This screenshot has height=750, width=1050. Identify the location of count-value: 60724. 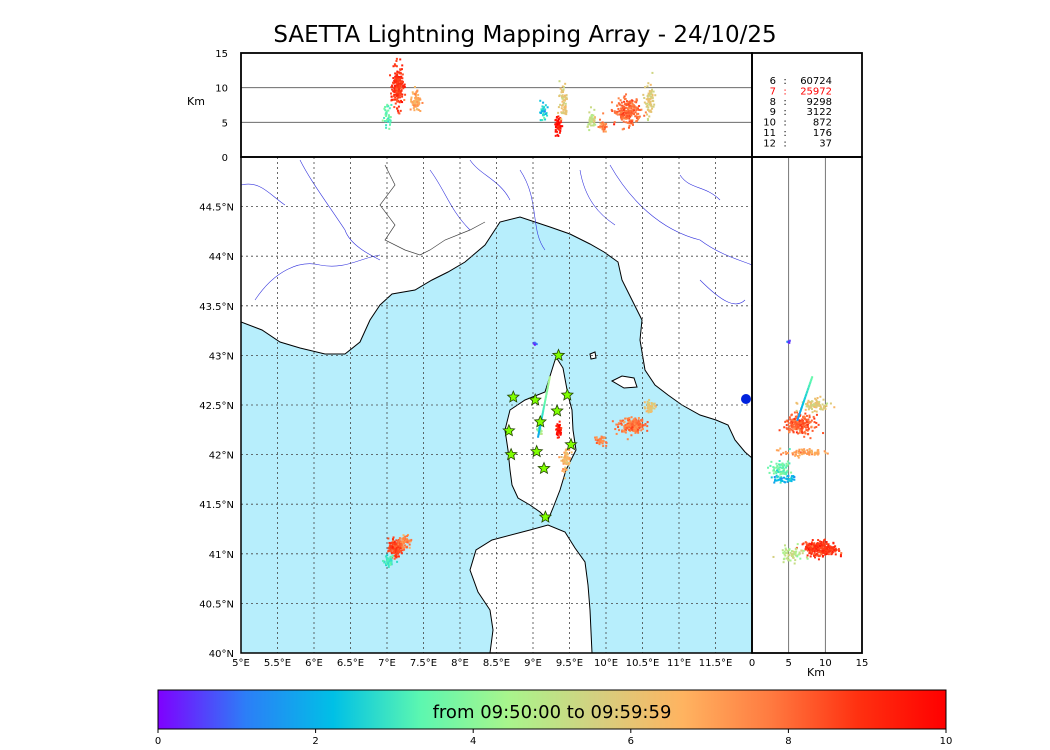
(816, 81).